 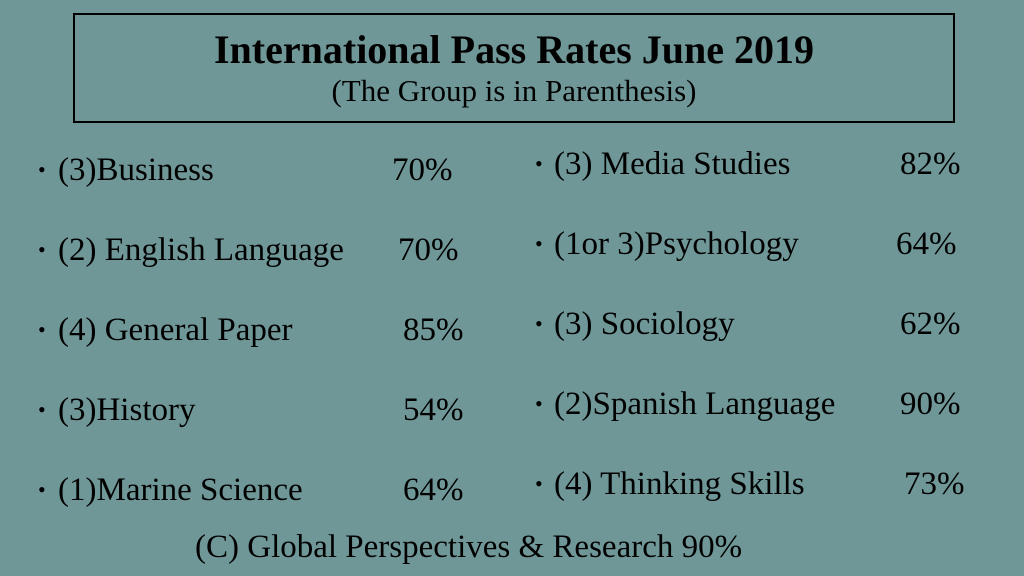 What do you see at coordinates (201, 250) in the screenshot?
I see `subject-english-language: (2) English Language` at bounding box center [201, 250].